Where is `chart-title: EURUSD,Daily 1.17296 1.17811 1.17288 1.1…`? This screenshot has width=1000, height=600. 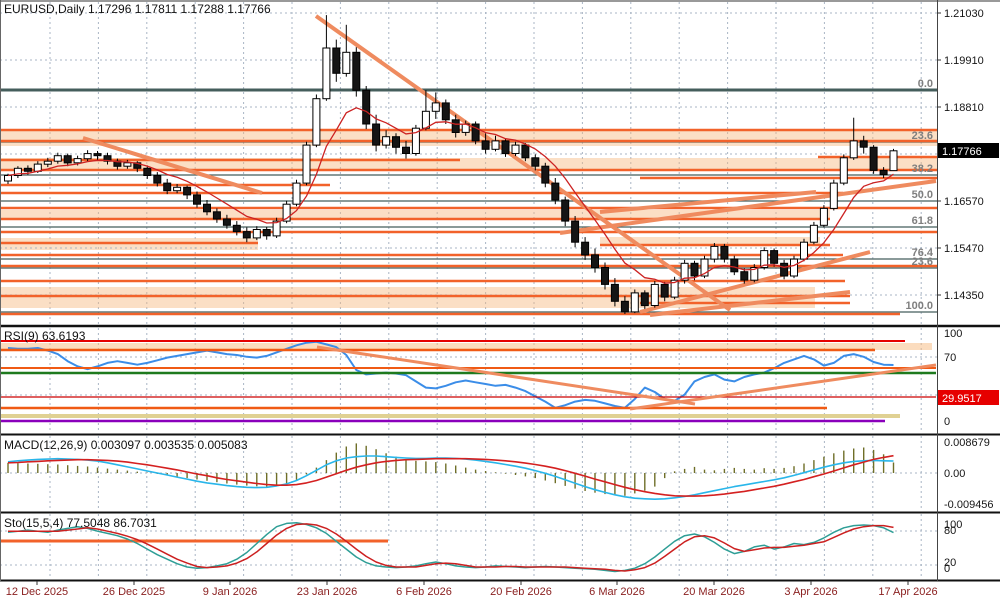
chart-title: EURUSD,Daily 1.17296 1.17811 1.17288 1.1… is located at coordinates (137, 9).